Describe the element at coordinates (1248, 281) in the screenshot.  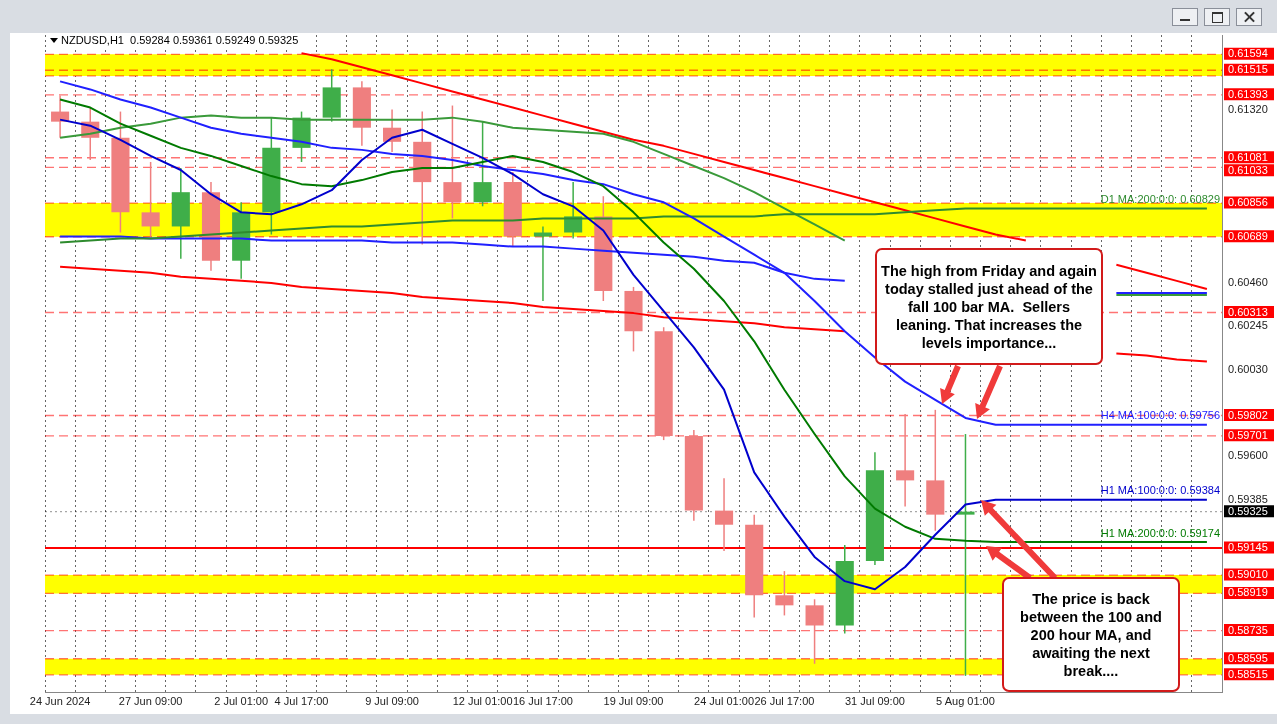
I see `y-tick-label: 0.60460` at that location.